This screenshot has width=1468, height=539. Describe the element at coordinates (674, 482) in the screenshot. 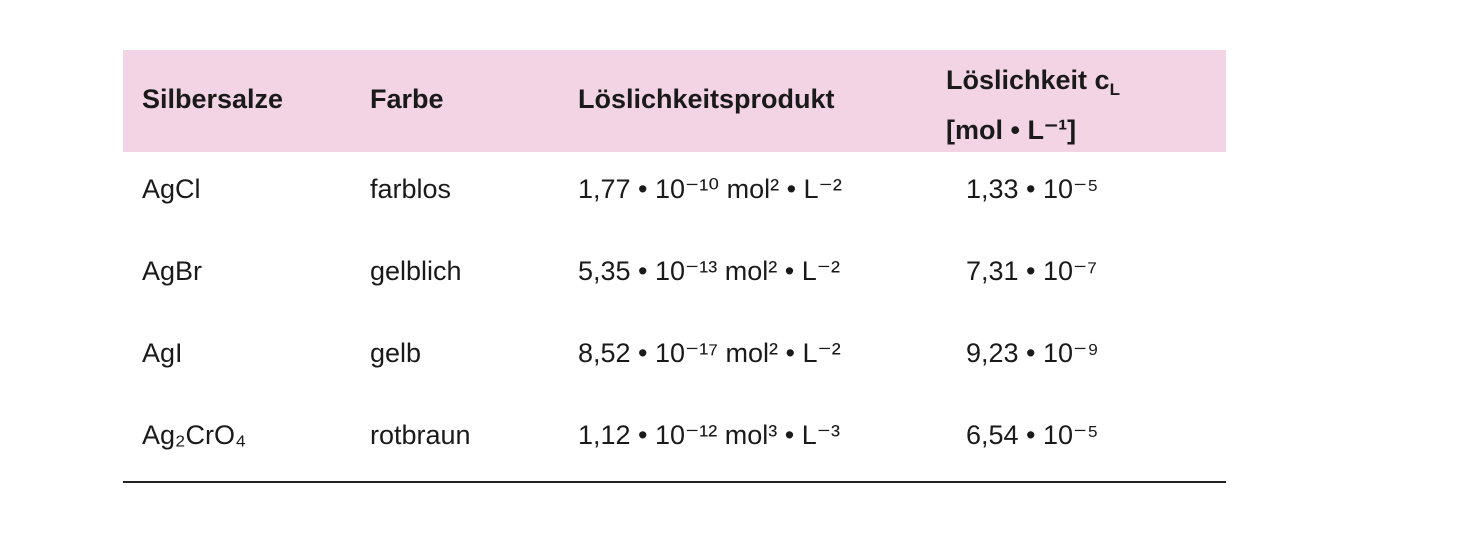

I see `bottom-rule` at that location.